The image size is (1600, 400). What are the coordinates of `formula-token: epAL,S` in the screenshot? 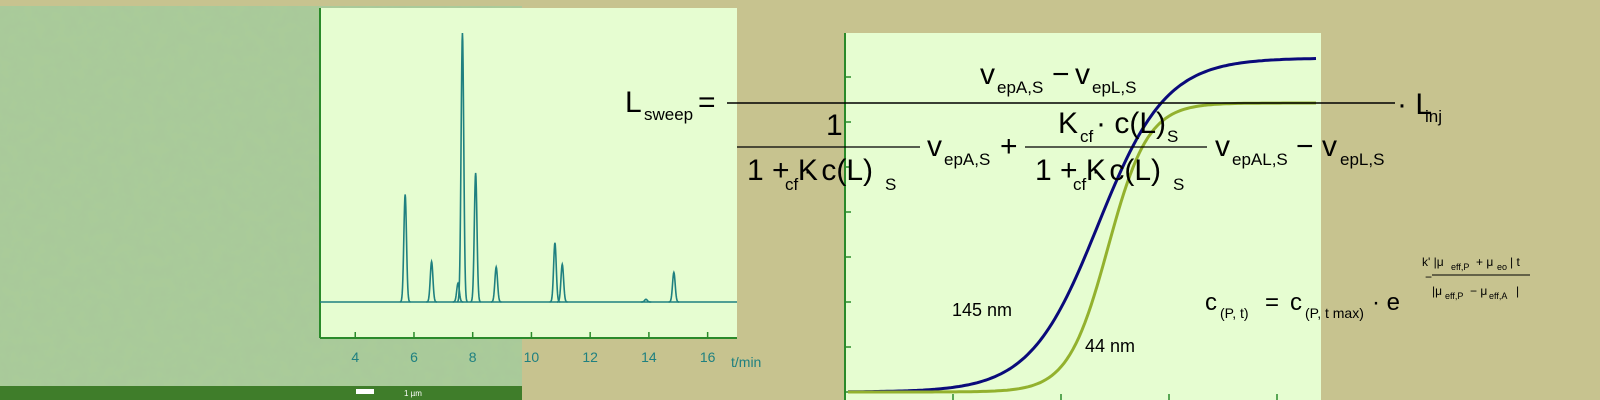 It's located at (1260, 159).